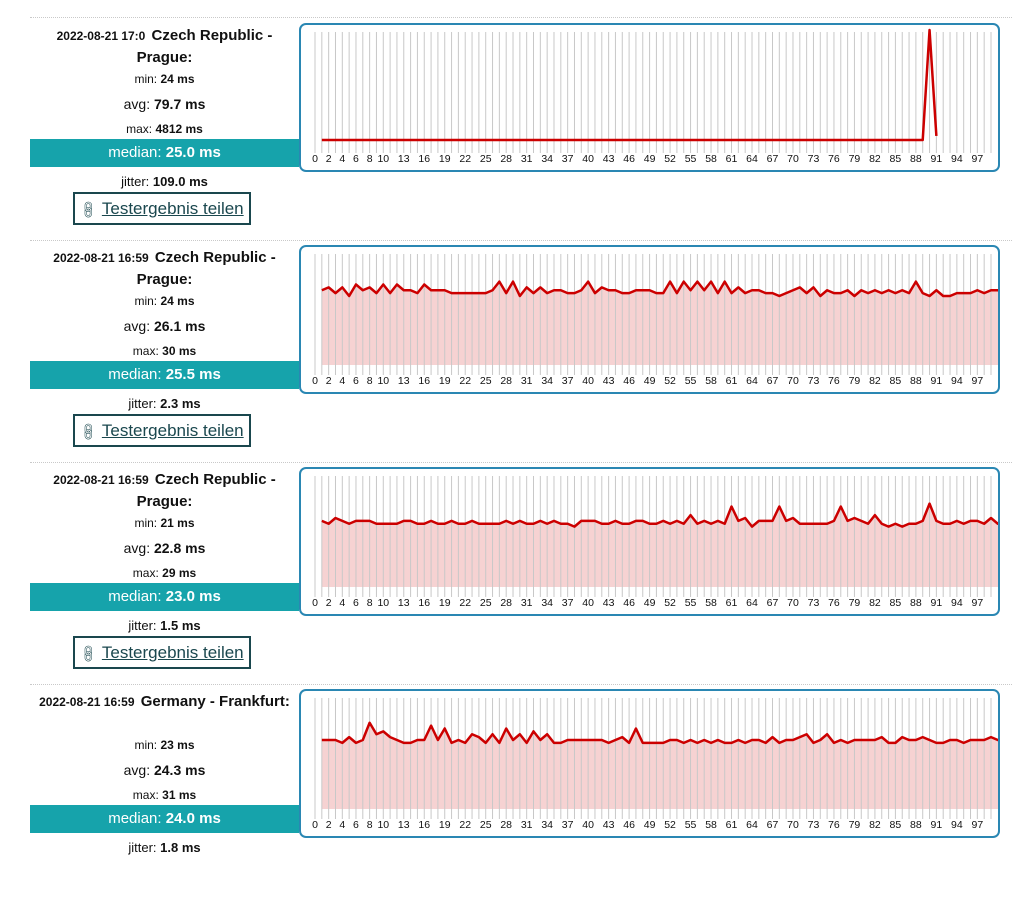 The height and width of the screenshot is (906, 1013). What do you see at coordinates (957, 381) in the screenshot?
I see `x-tick-label: 94` at bounding box center [957, 381].